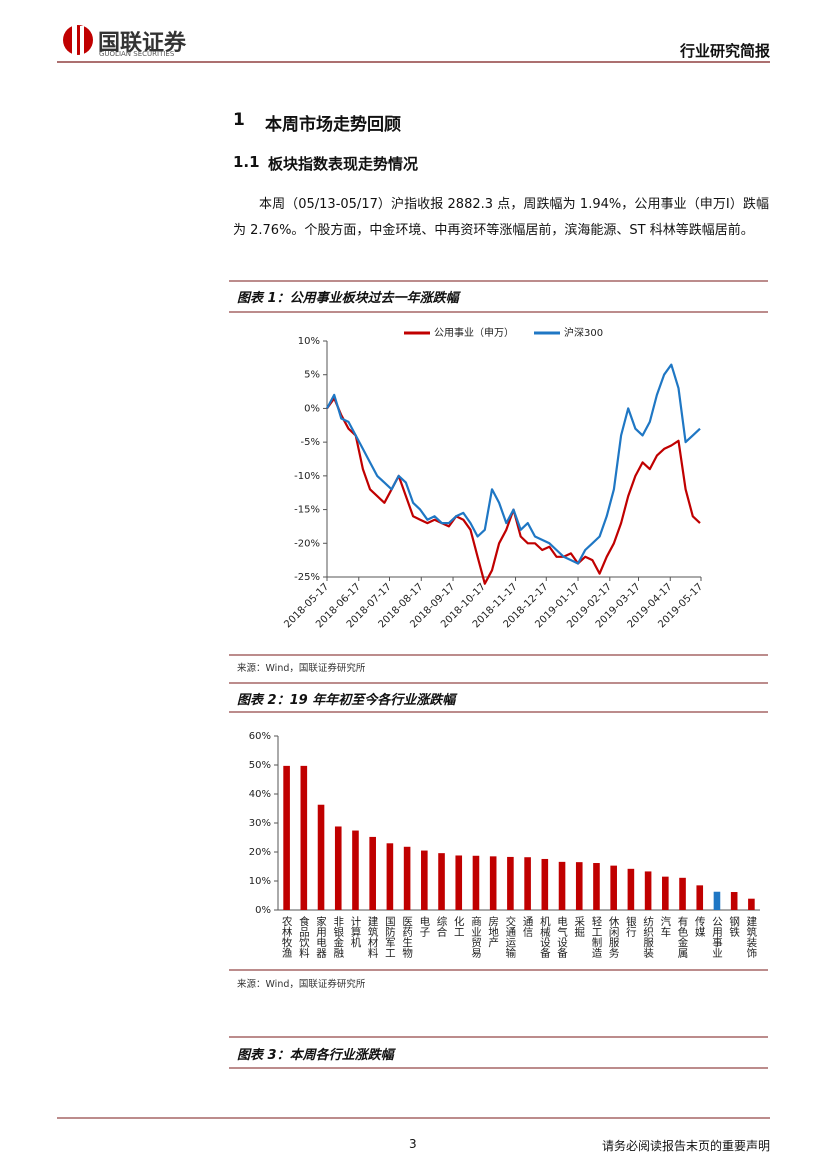 The height and width of the screenshot is (1169, 827). What do you see at coordinates (717, 937) in the screenshot?
I see `x-tick-label: 公用事业` at bounding box center [717, 937].